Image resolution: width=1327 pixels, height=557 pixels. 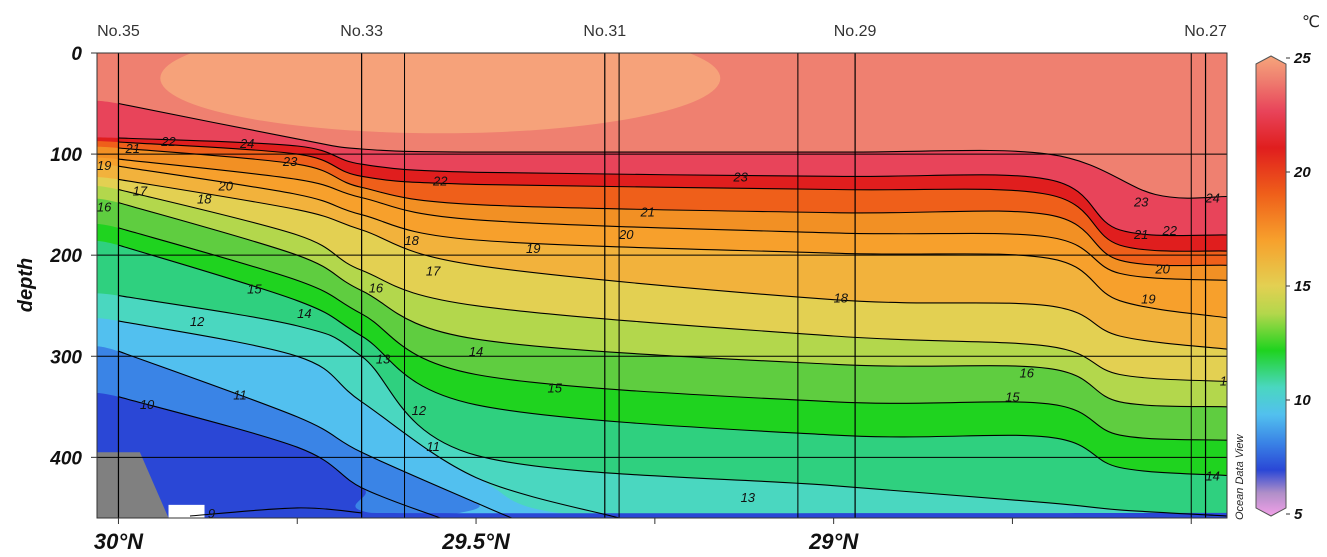 I want to click on station-label: No.27, so click(x=1205, y=31).